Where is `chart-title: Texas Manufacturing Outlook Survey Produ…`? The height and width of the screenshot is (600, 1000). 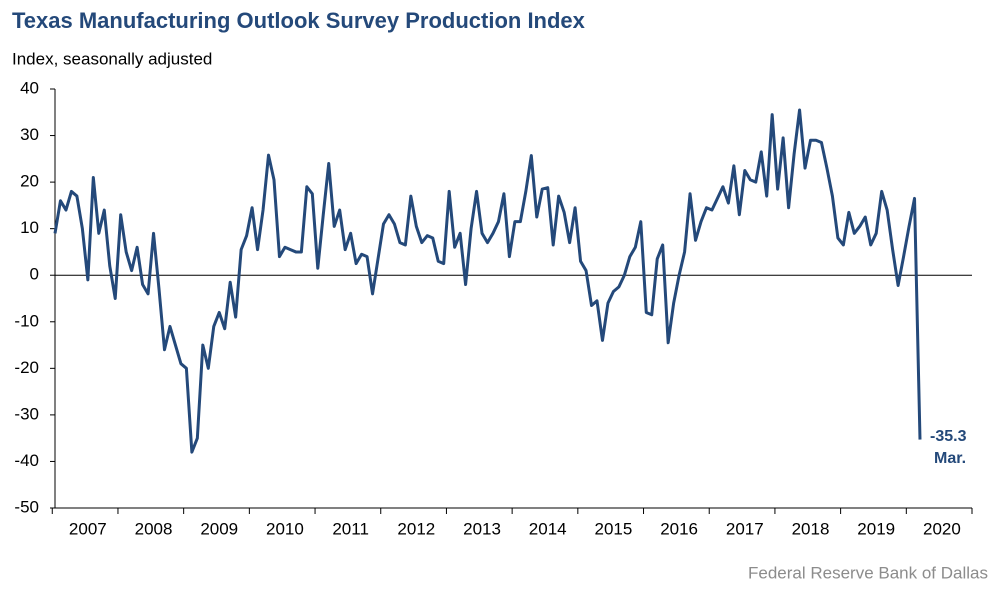
chart-title: Texas Manufacturing Outlook Survey Produ… is located at coordinates (299, 20).